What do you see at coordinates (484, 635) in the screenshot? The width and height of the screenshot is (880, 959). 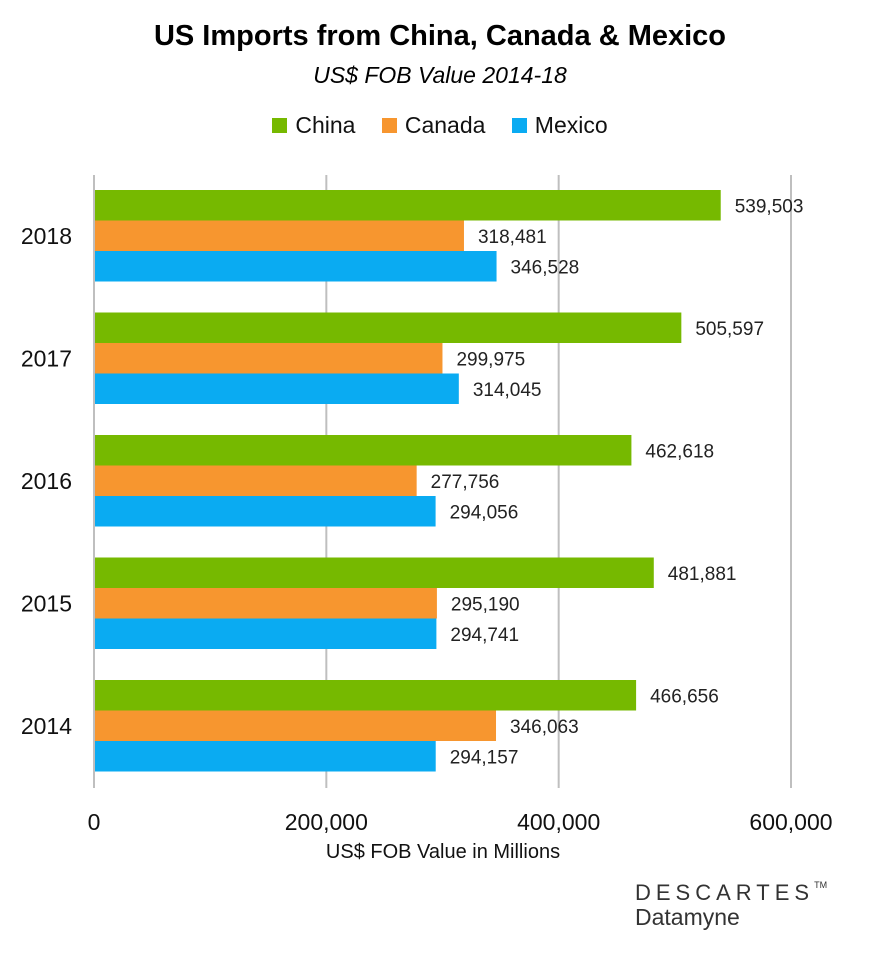 I see `data-label: 294,741` at bounding box center [484, 635].